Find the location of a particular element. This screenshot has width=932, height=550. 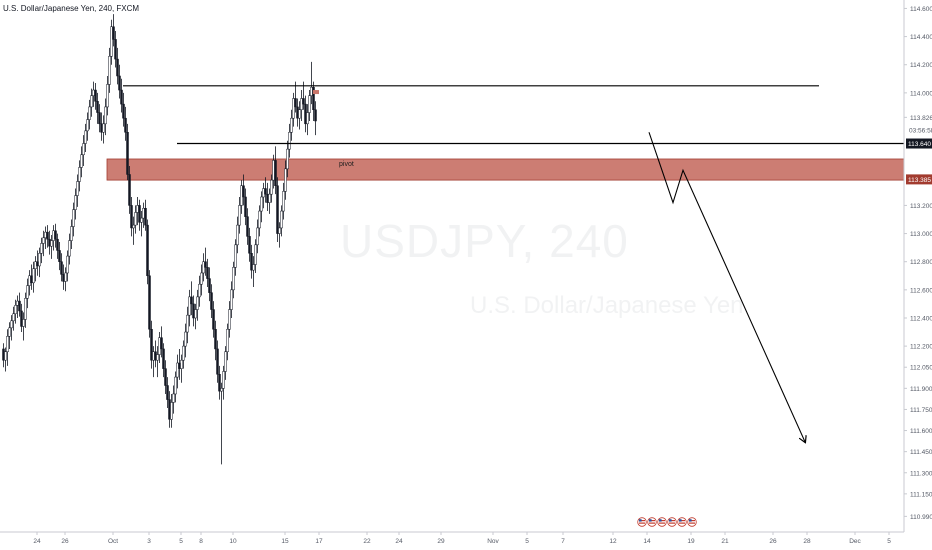

time-tick-label: 15 is located at coordinates (285, 541).